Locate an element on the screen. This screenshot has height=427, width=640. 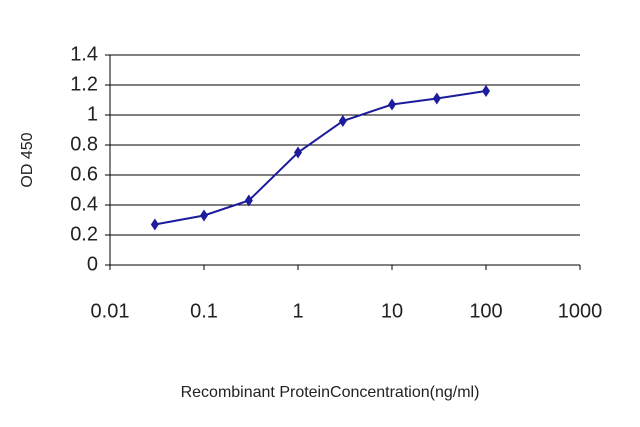
y-tick-label: 0.6 is located at coordinates (84, 174).